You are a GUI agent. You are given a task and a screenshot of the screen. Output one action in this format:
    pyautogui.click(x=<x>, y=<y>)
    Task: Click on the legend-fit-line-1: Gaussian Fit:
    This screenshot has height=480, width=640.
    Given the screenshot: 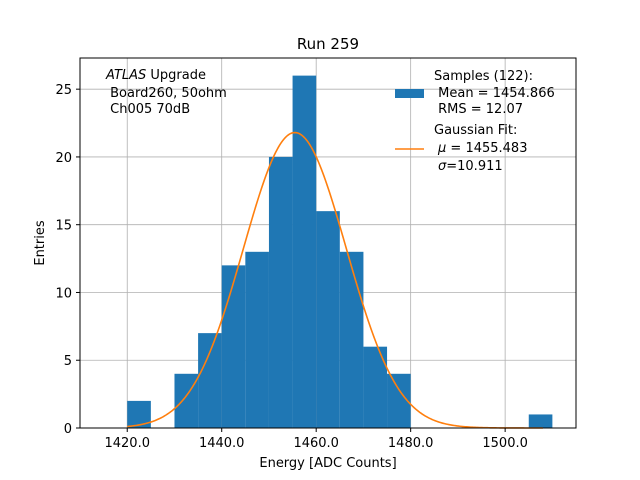 What is the action you would take?
    pyautogui.click(x=475, y=130)
    